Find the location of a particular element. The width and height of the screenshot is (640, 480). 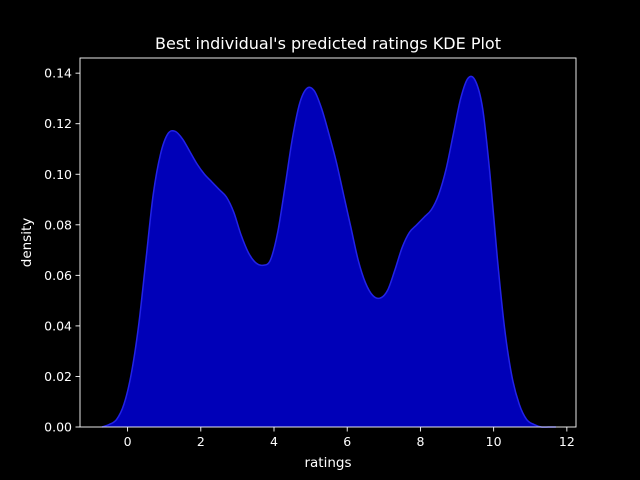

y-tick-label: 0.10 is located at coordinates (58, 174).